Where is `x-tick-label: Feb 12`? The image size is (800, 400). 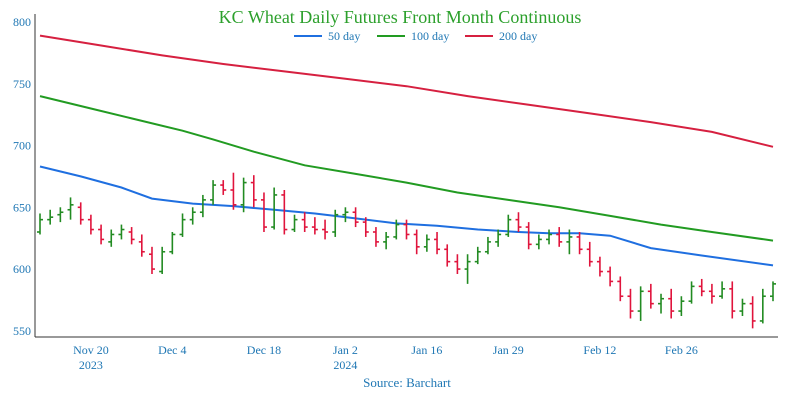 x-tick-label: Feb 12 is located at coordinates (599, 350).